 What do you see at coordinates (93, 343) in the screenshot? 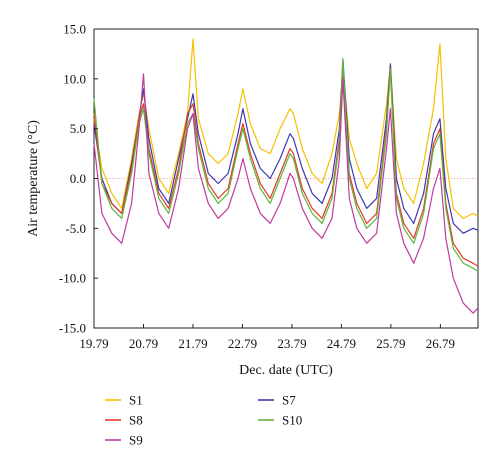
I see `x-tick-label: 19.79` at bounding box center [93, 343].